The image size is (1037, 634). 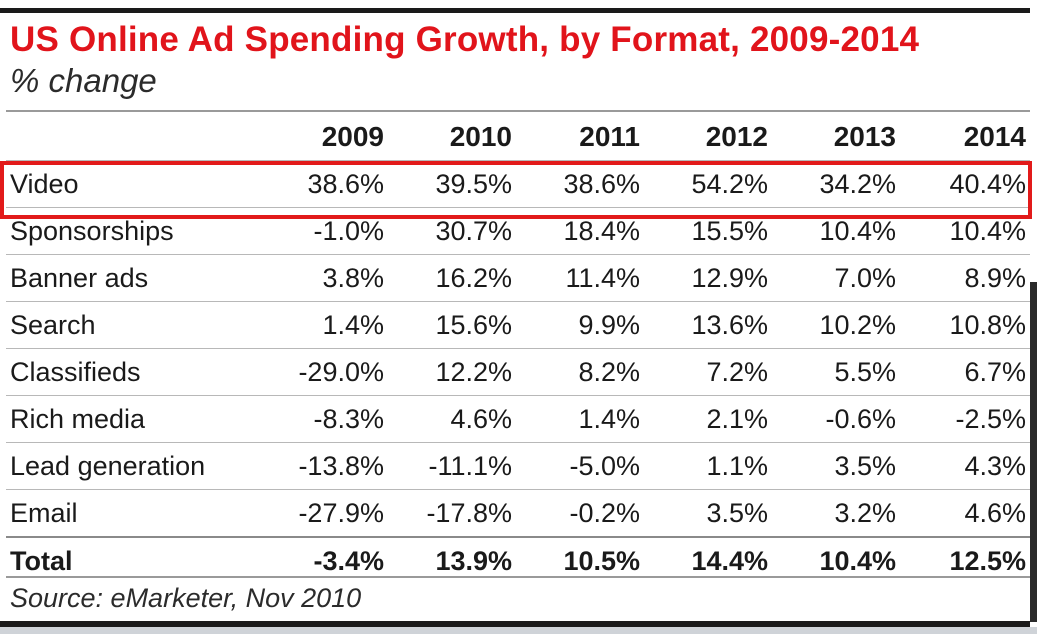 What do you see at coordinates (515, 10) in the screenshot?
I see `top-border-rule` at bounding box center [515, 10].